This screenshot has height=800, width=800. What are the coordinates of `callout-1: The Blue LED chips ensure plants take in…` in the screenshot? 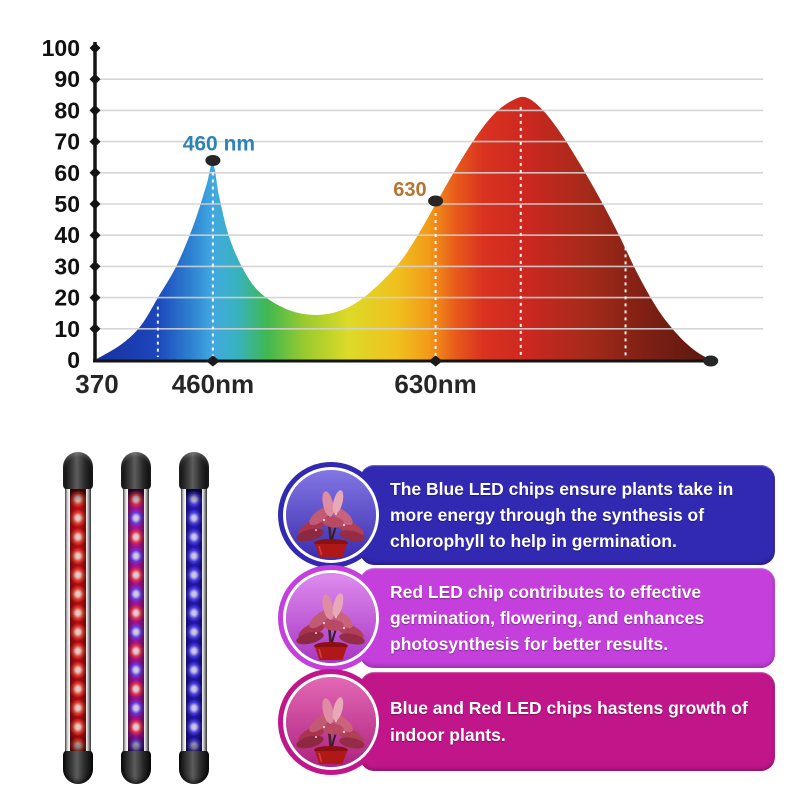 It's located at (567, 515).